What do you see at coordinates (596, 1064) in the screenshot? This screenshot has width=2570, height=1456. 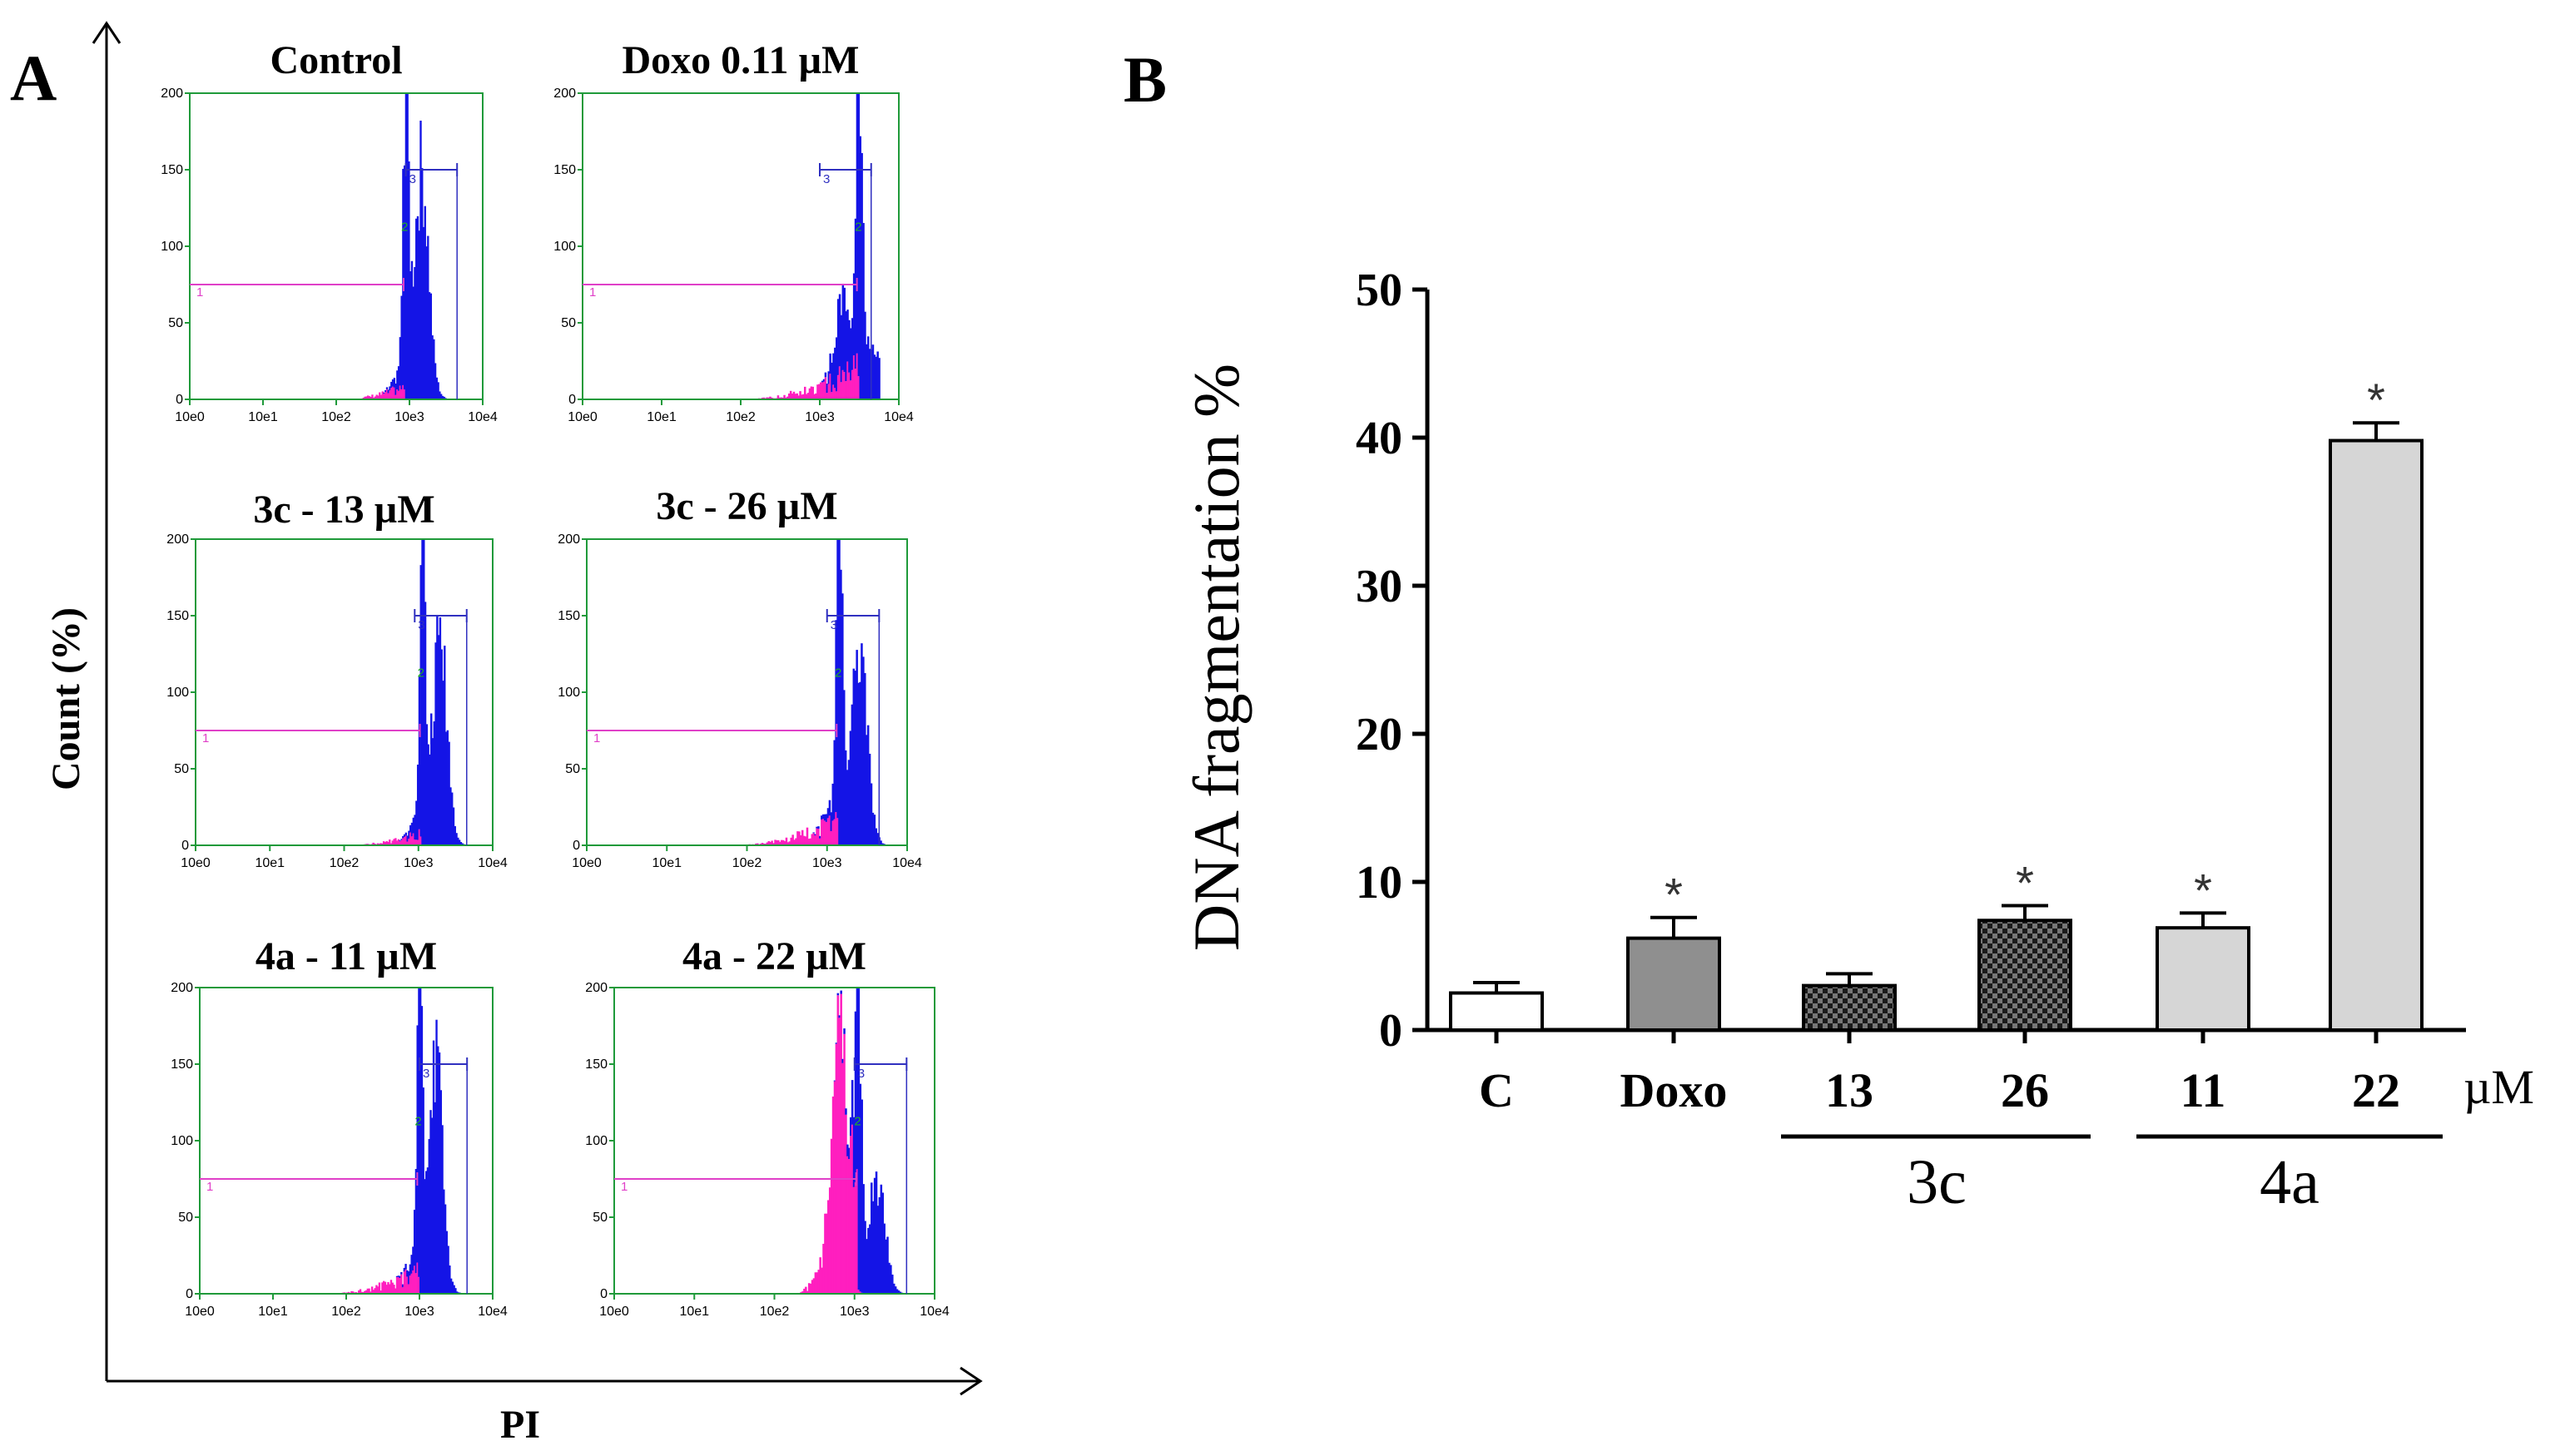 I see `y-tick-label: 150` at bounding box center [596, 1064].